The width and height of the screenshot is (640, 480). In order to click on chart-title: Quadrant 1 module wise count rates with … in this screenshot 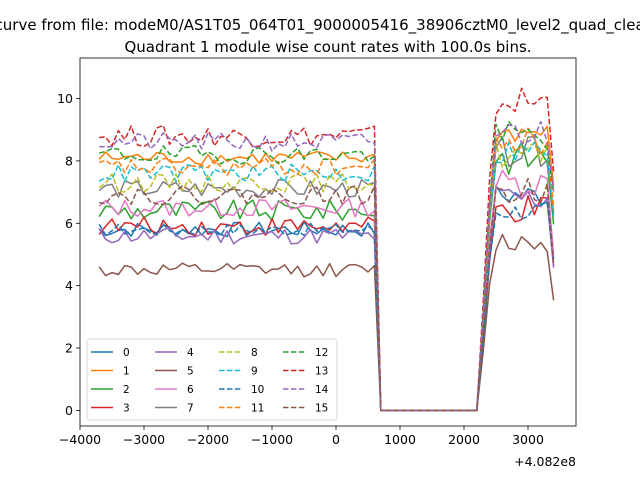, I will do `click(327, 47)`.